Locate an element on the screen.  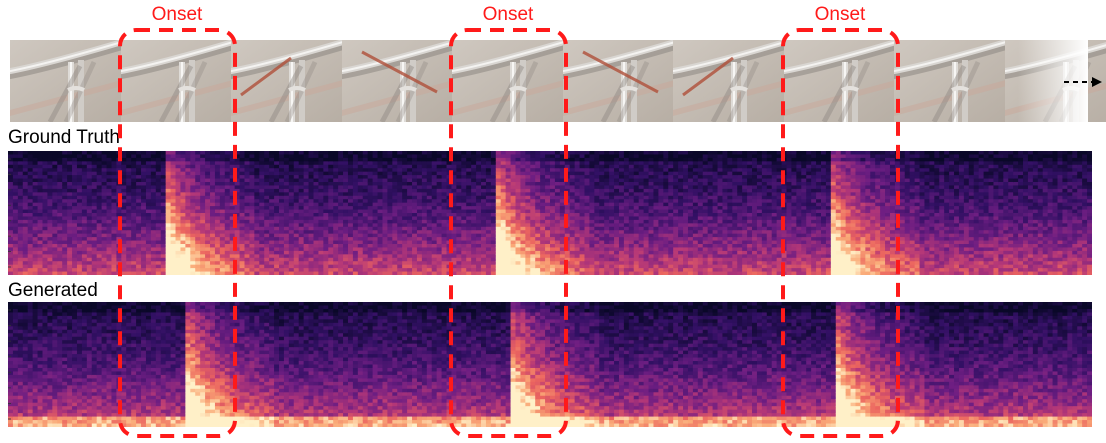
onset-label-1: Onset is located at coordinates (177, 14).